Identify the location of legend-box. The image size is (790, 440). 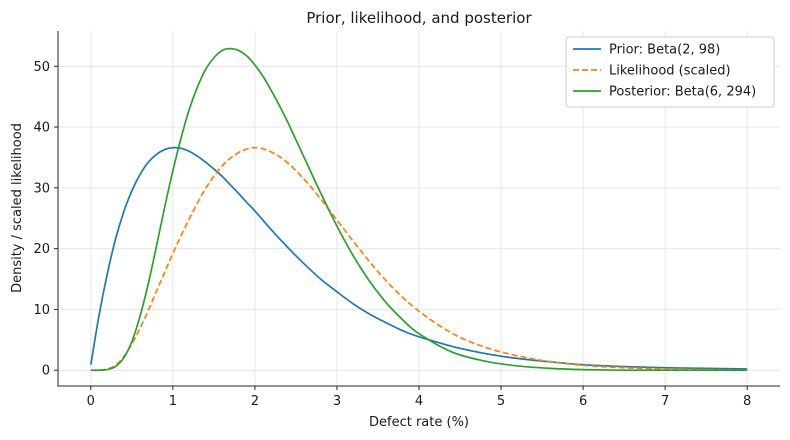
(670, 72).